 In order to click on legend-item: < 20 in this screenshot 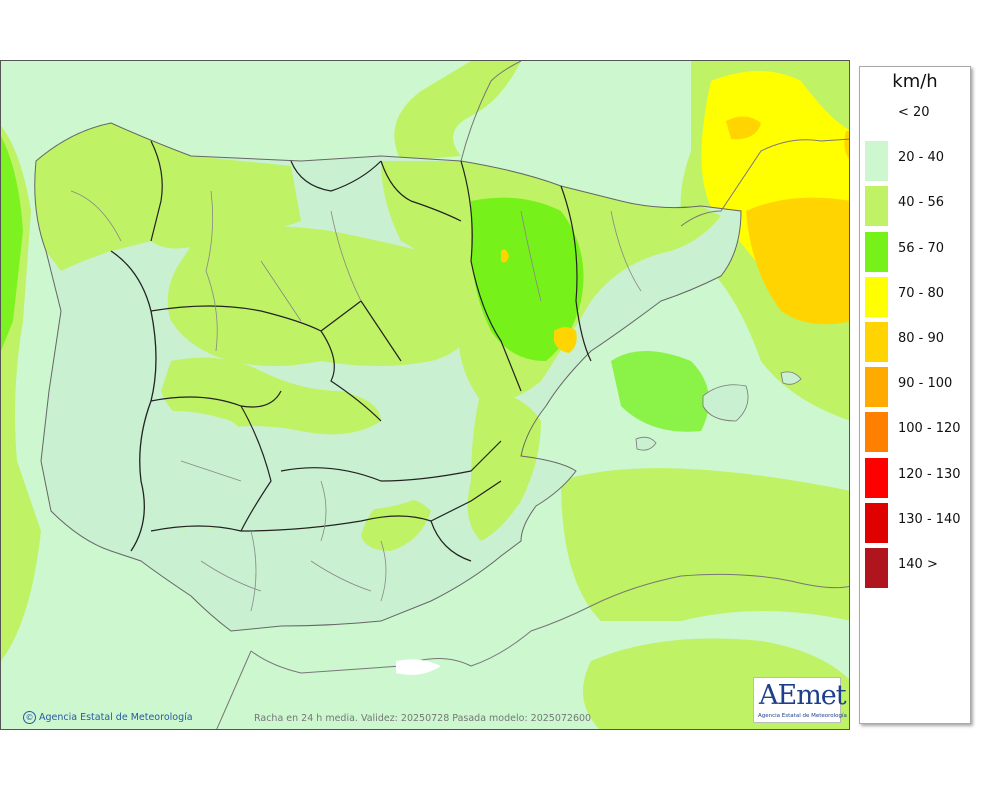, I will do `click(915, 115)`.